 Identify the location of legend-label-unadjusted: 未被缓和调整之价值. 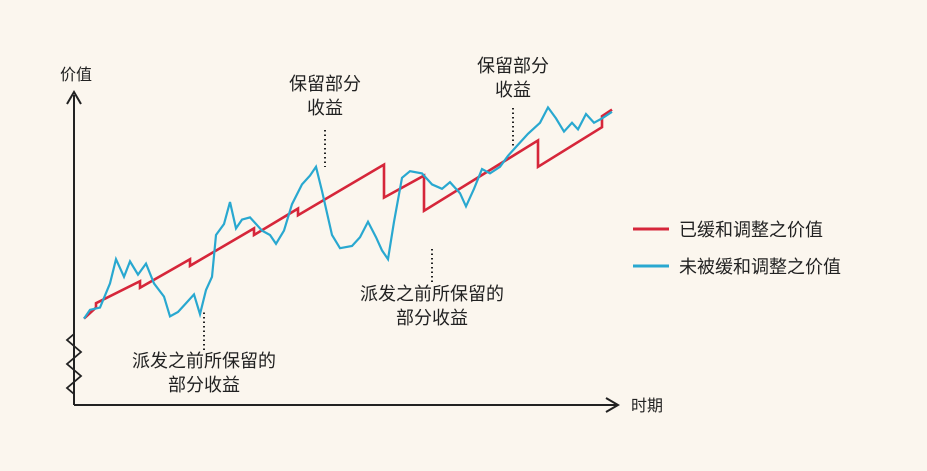
(760, 267).